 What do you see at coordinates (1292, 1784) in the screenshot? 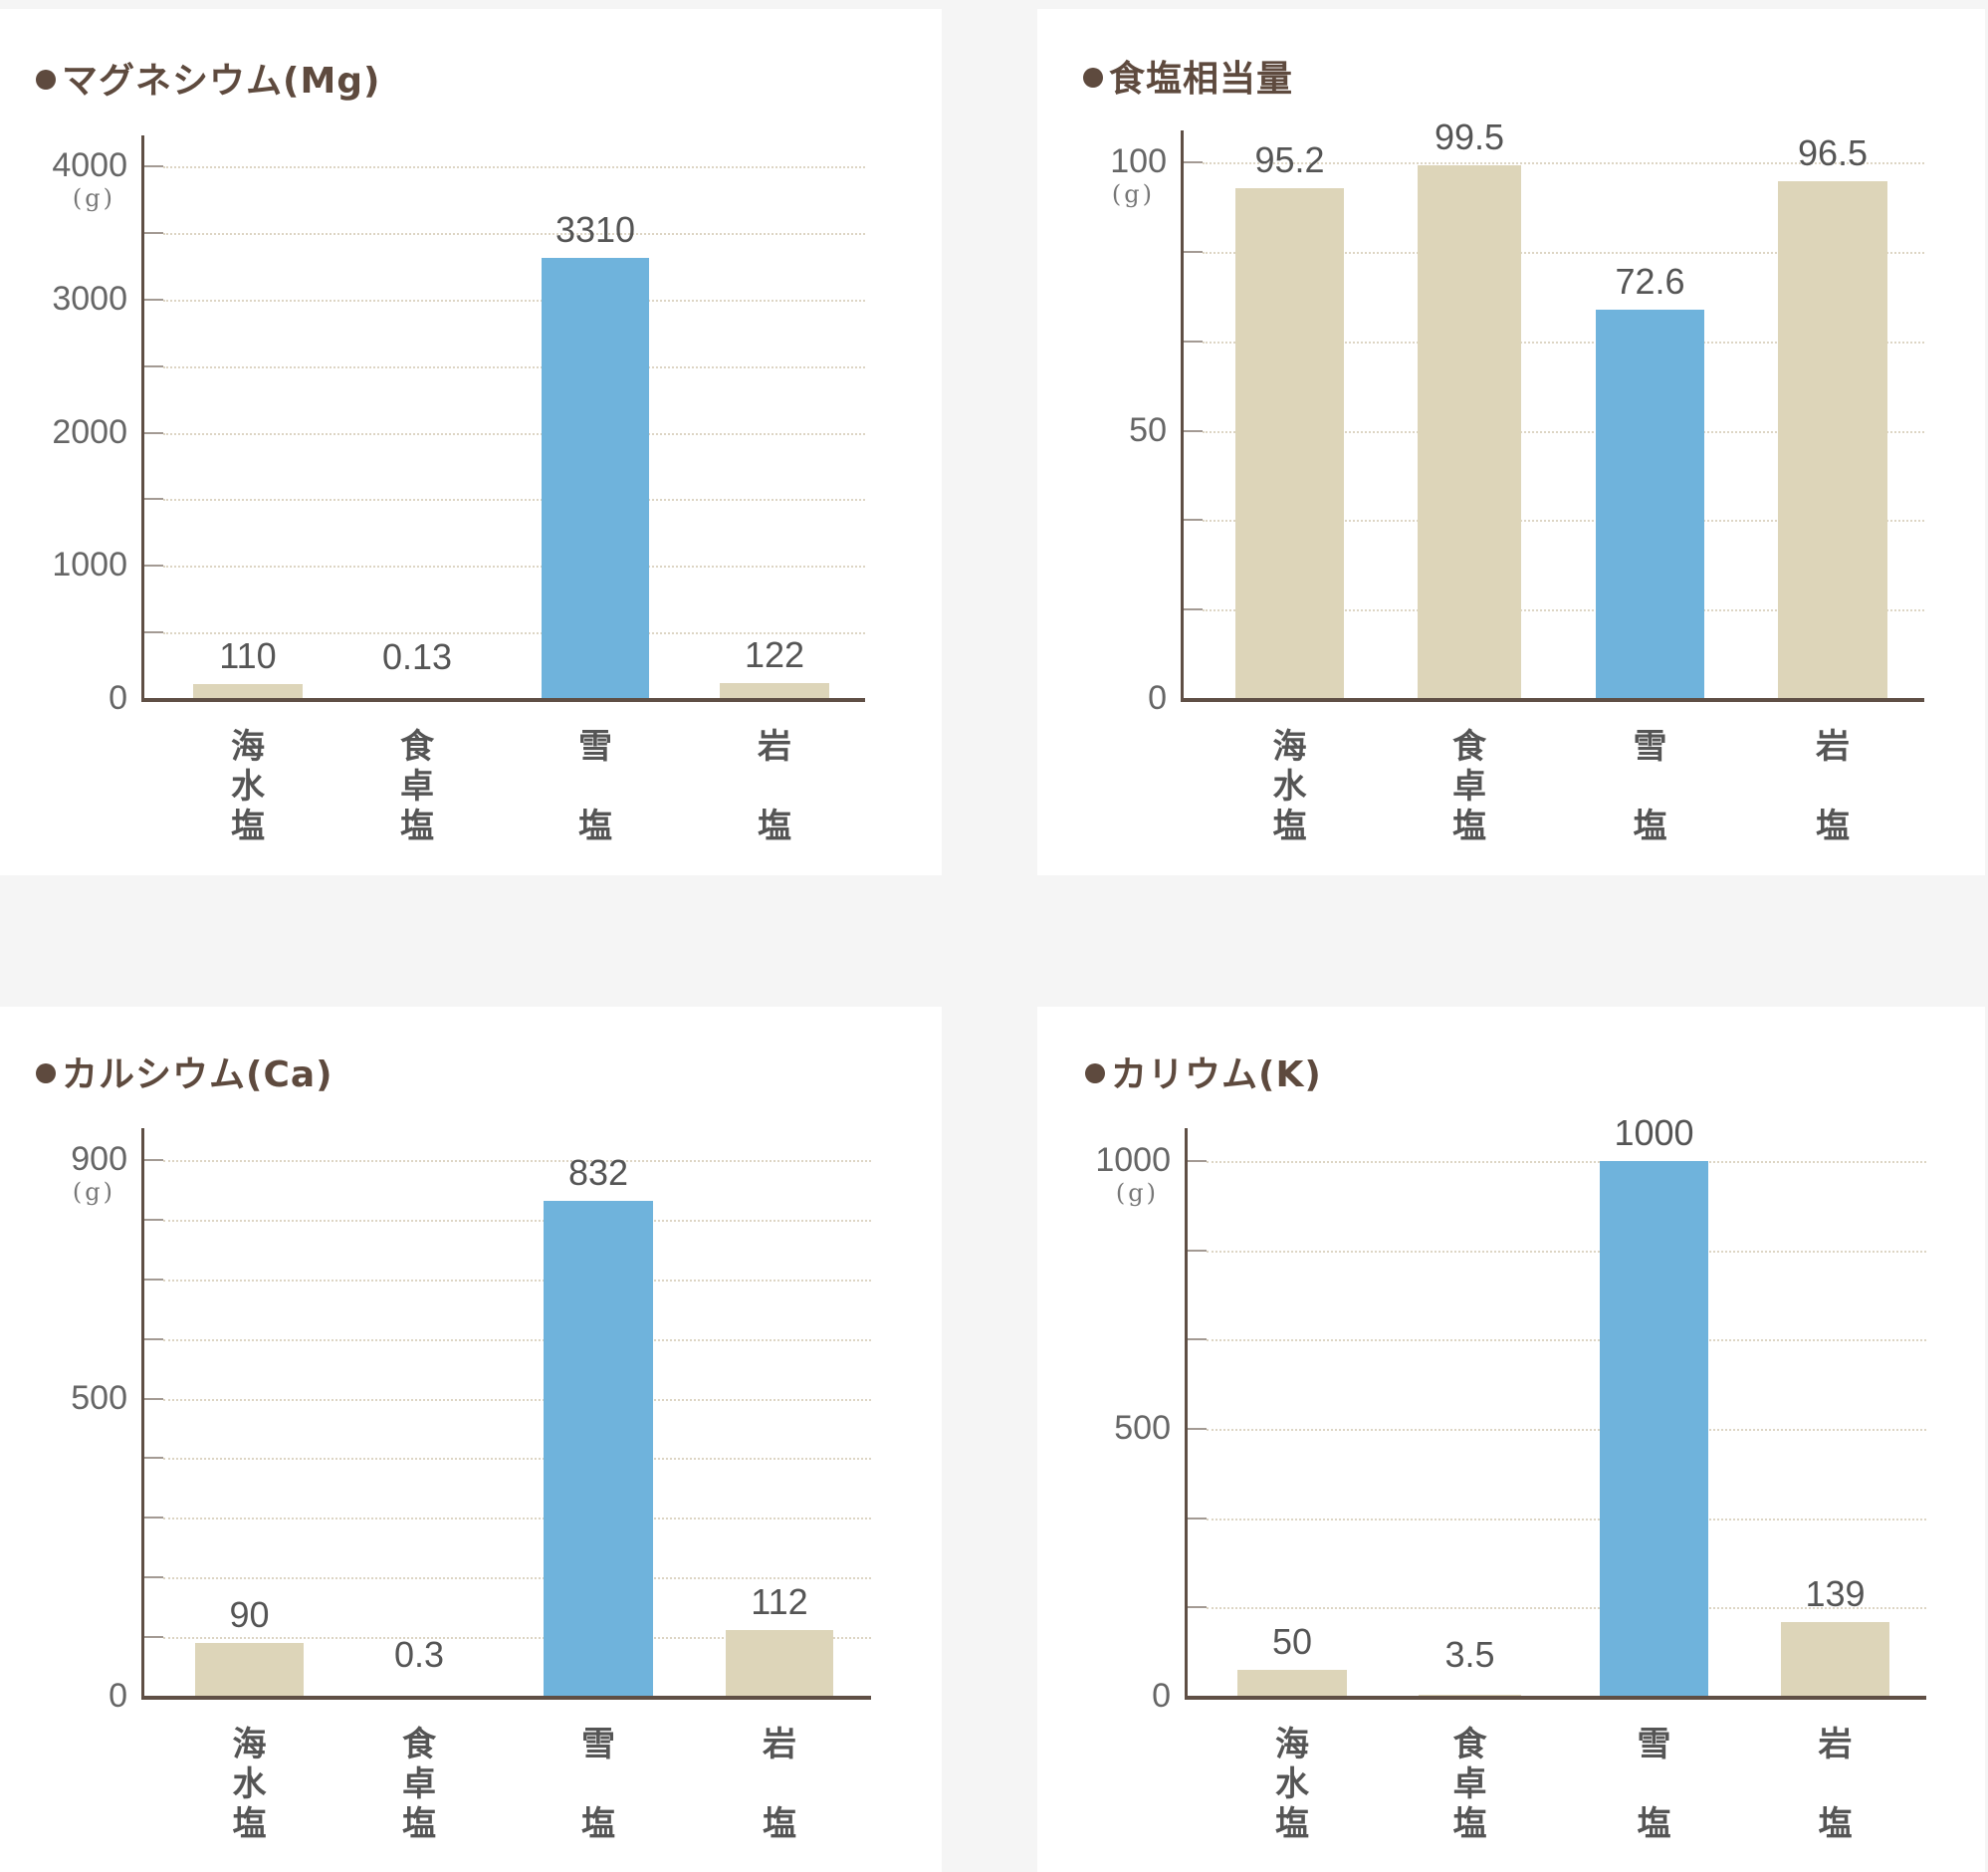
I see `category-label: 海水塩` at bounding box center [1292, 1784].